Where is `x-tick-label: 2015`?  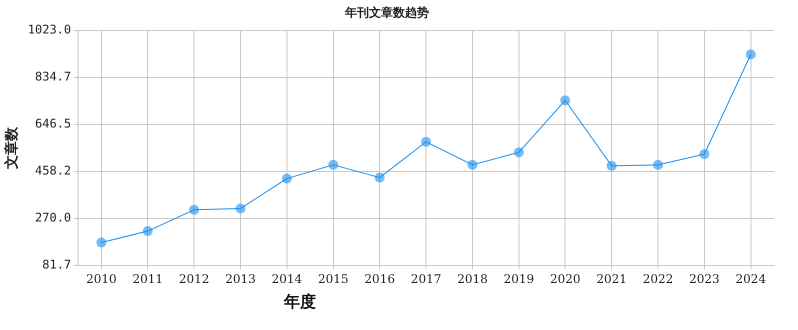
x-tick-label: 2015 is located at coordinates (333, 279).